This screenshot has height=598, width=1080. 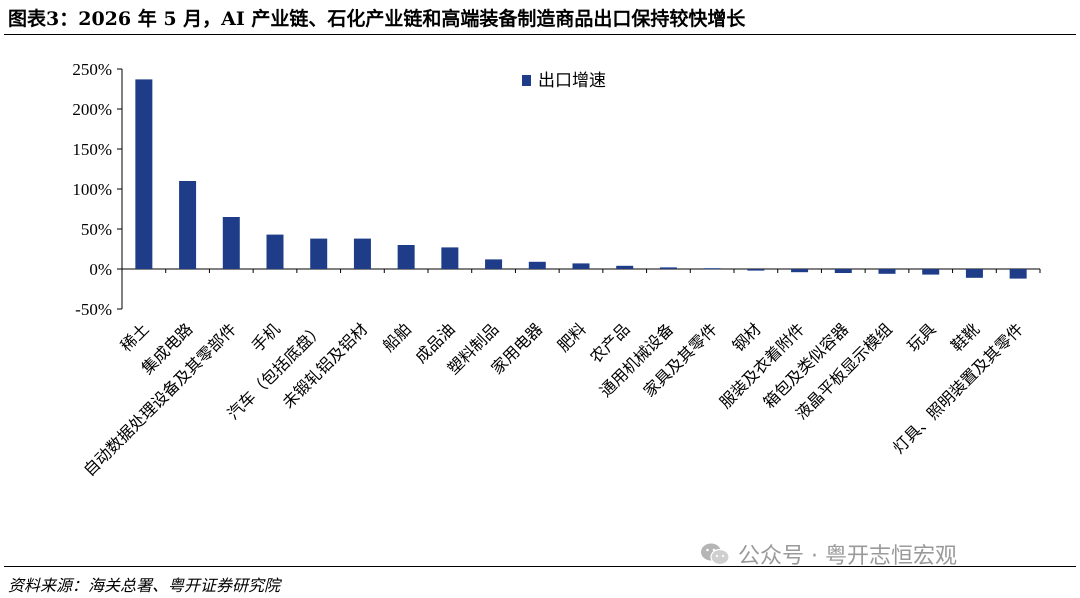 What do you see at coordinates (847, 556) in the screenshot?
I see `watermark-text: 公众号 · 粤开志恒宏观` at bounding box center [847, 556].